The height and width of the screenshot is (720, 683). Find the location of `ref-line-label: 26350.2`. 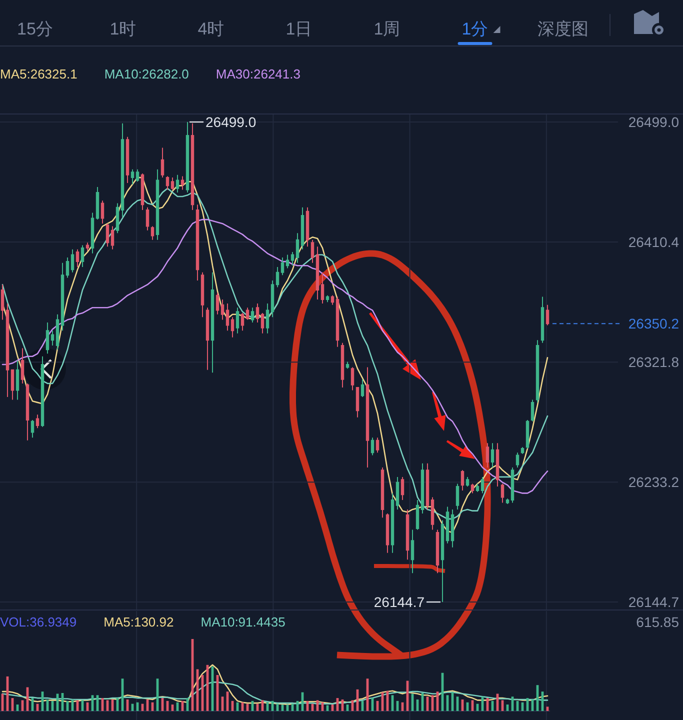

ref-line-label: 26350.2 is located at coordinates (654, 324).